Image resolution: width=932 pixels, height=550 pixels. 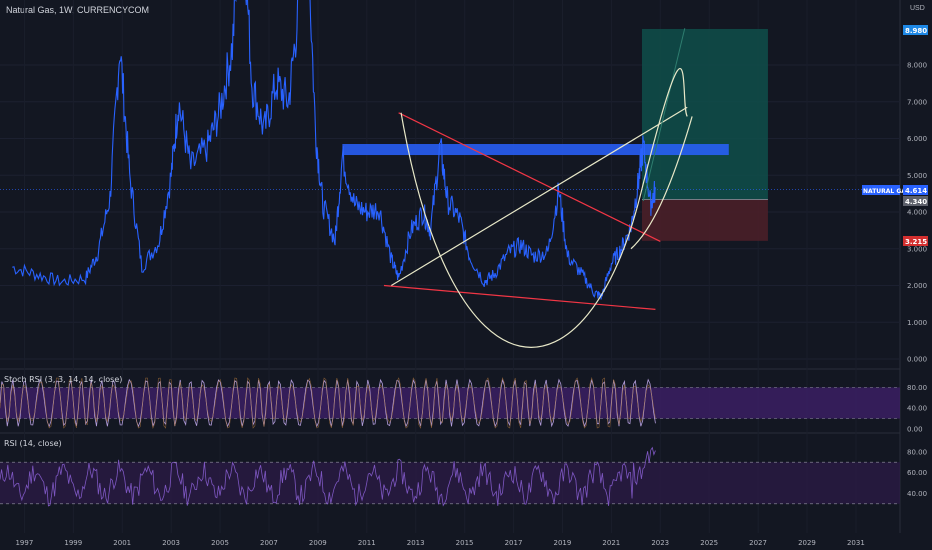 I want to click on time-tick-label: 2007, so click(x=269, y=543).